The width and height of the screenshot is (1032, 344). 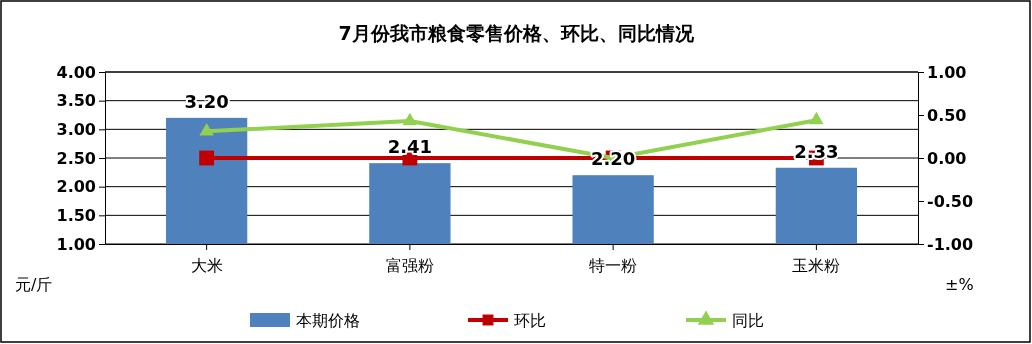 What do you see at coordinates (530, 320) in the screenshot?
I see `legend-label: 环比` at bounding box center [530, 320].